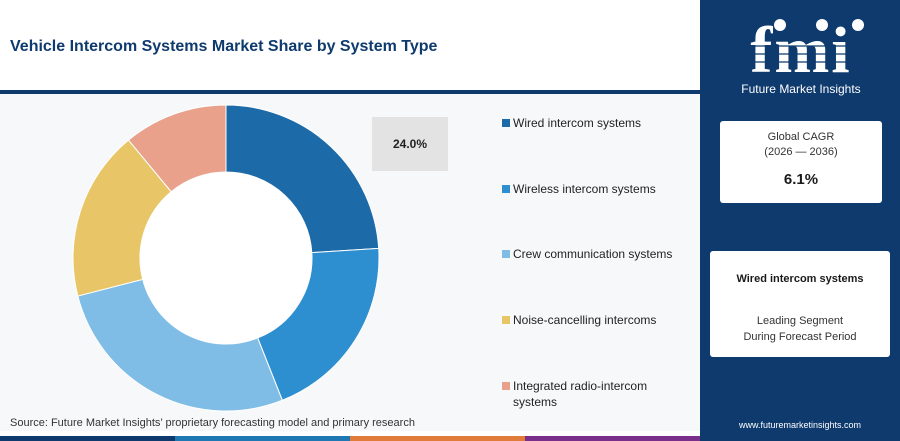 This screenshot has width=900, height=441. Describe the element at coordinates (577, 123) in the screenshot. I see `legend-label: Wired intercom systems` at that location.